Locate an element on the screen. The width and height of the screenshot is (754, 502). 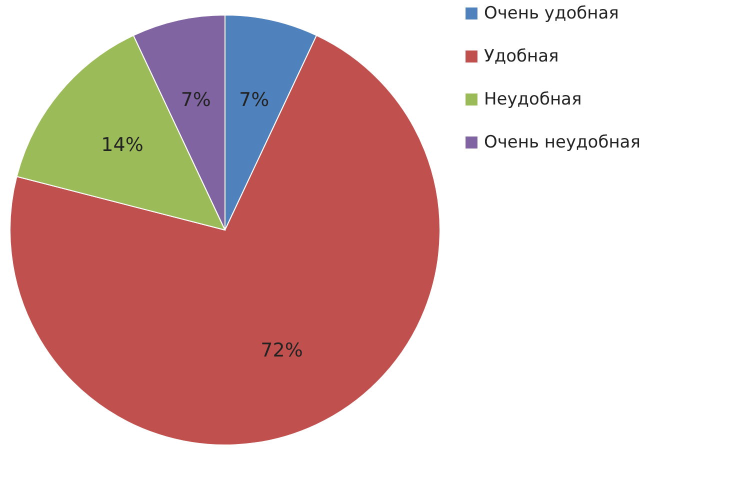
legend-label: Неудобная is located at coordinates (533, 100).